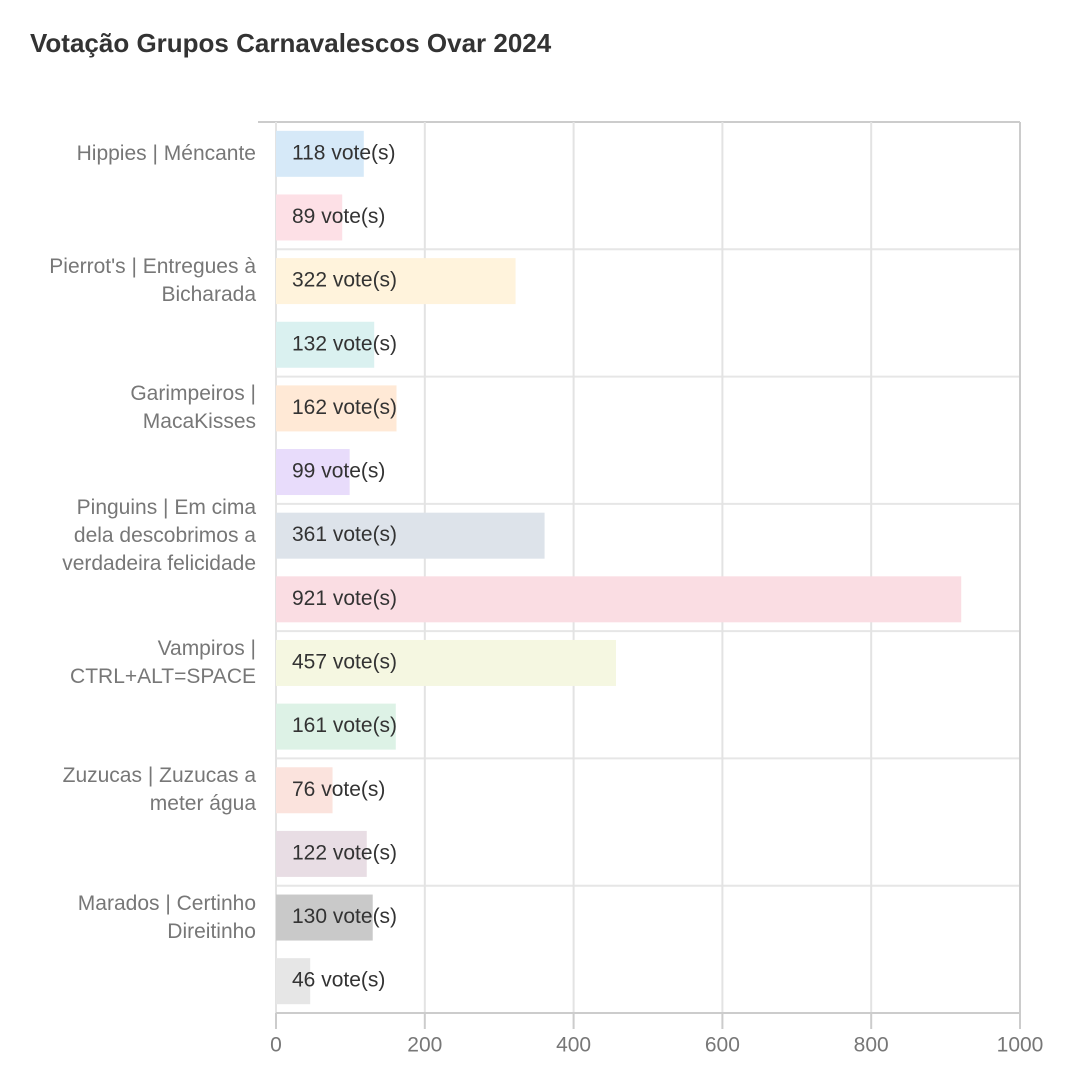 The width and height of the screenshot is (1080, 1089). I want to click on x-tick-label: 0, so click(276, 1045).